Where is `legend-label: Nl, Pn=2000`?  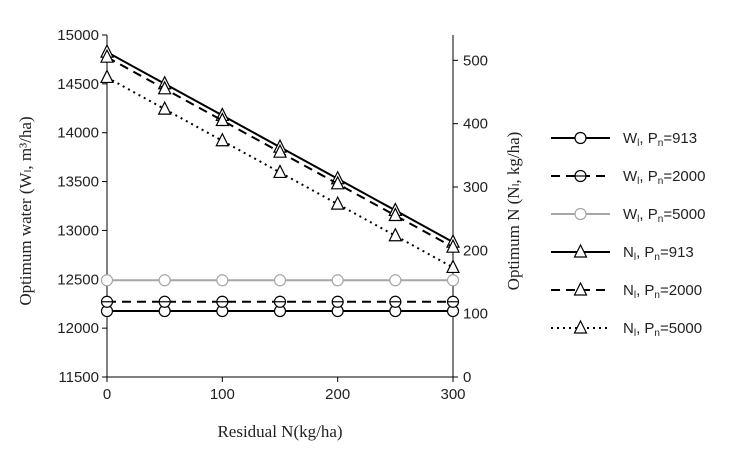
legend-label: Nl, Pn=2000 is located at coordinates (662, 291).